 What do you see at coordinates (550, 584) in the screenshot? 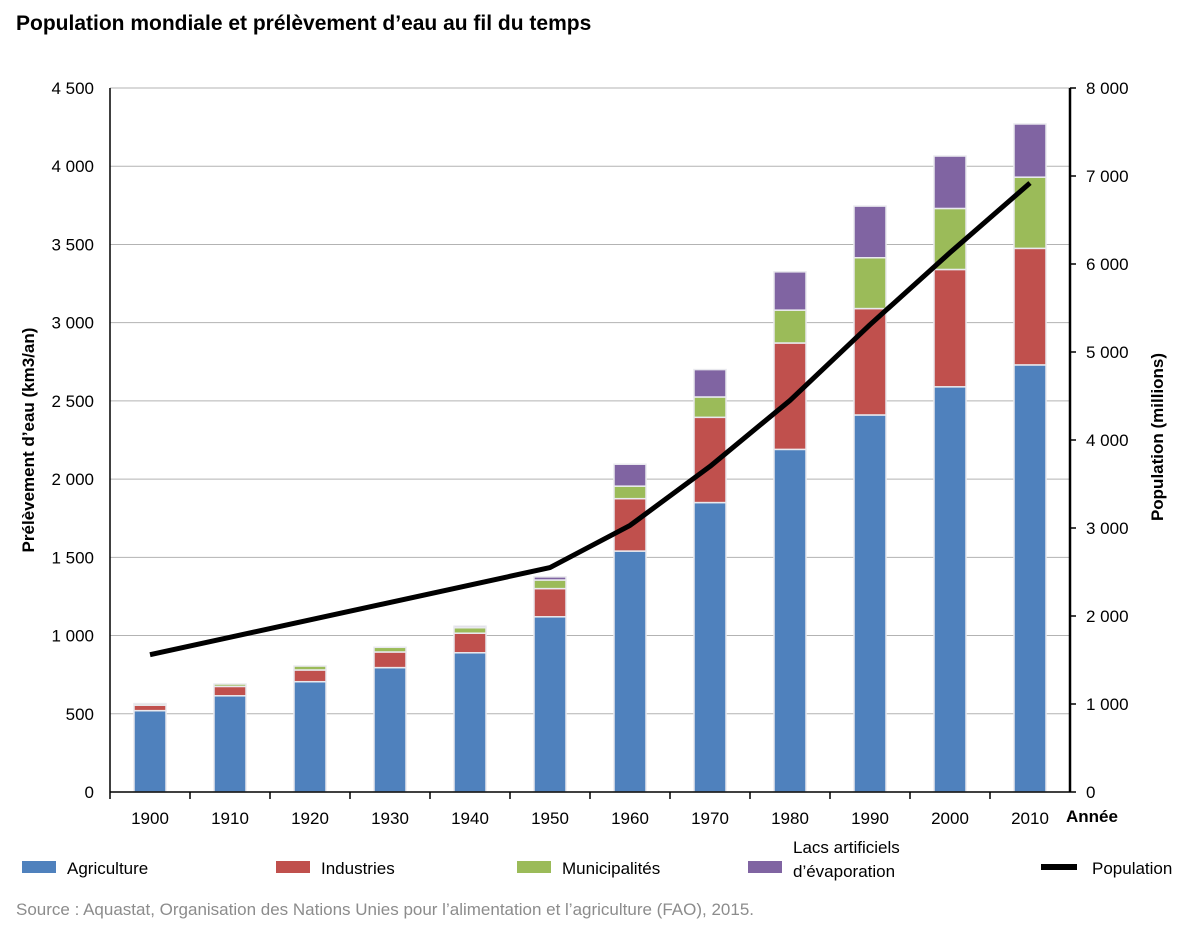
I see `bar-municipalit-s-1950` at bounding box center [550, 584].